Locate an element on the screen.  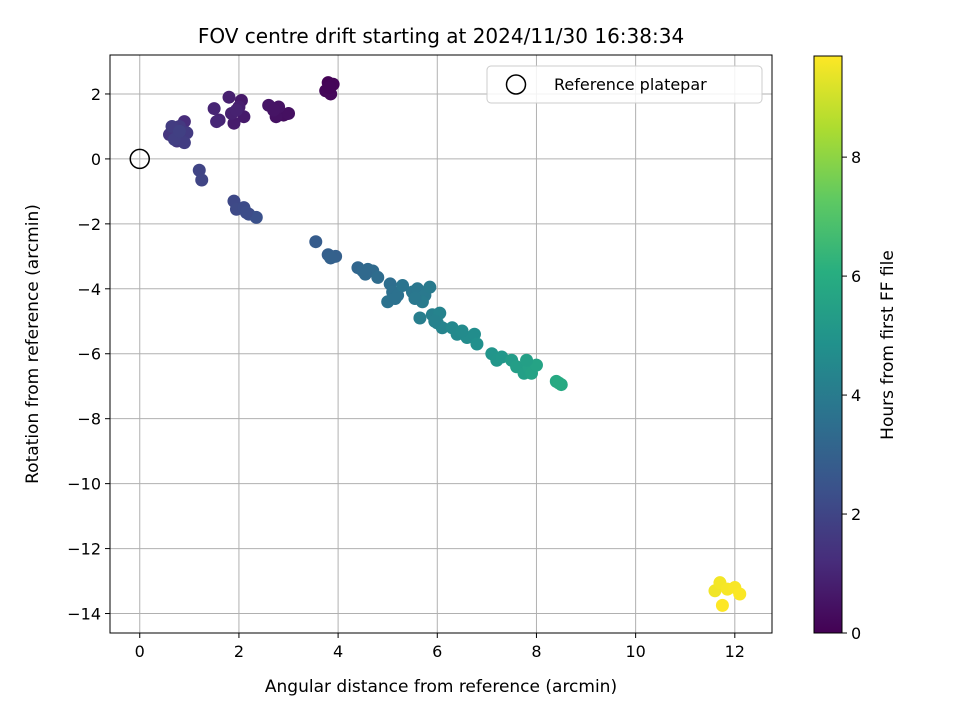
y-tick-label: −4 is located at coordinates (89, 289).